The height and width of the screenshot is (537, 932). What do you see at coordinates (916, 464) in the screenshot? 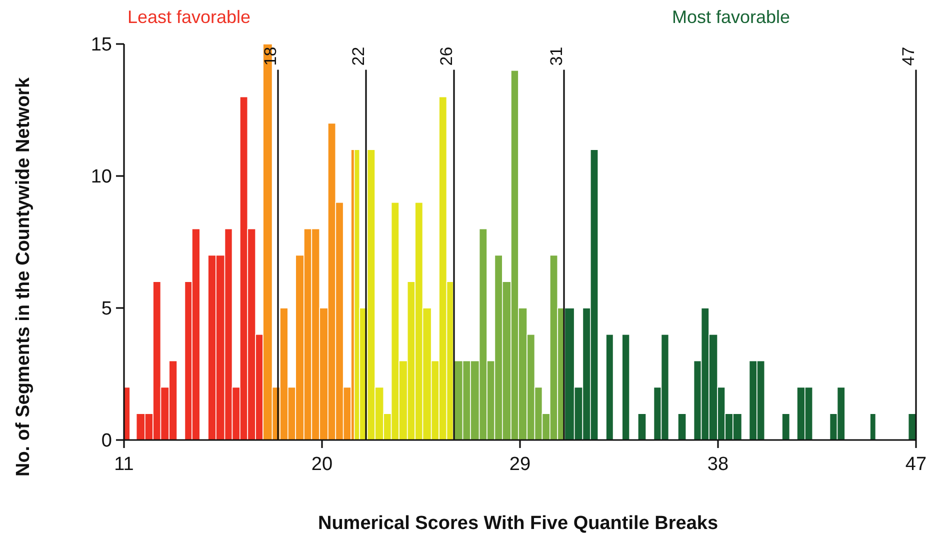
I see `x-tick-label: 47` at bounding box center [916, 464].